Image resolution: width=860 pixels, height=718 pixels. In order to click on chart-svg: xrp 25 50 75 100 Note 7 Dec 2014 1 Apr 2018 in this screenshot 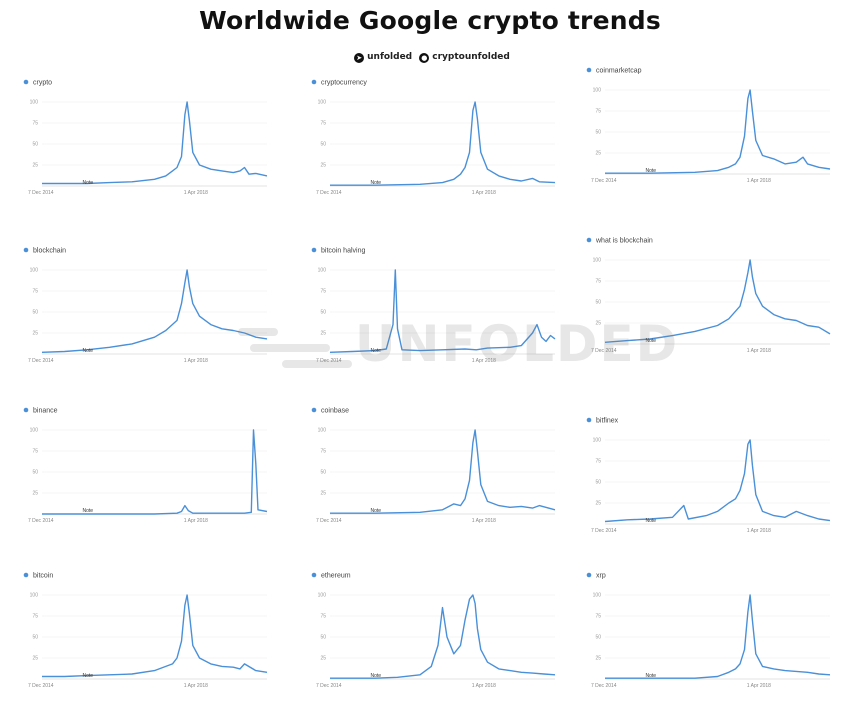, I will do `click(708, 630)`.